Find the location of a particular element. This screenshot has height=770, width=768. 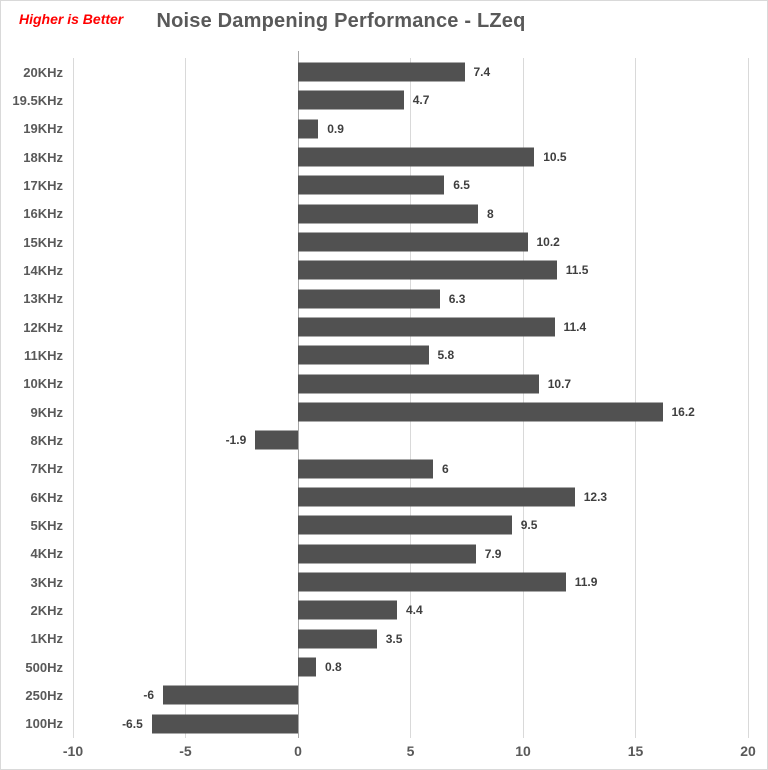

bar-value-label: 8 is located at coordinates (490, 213).